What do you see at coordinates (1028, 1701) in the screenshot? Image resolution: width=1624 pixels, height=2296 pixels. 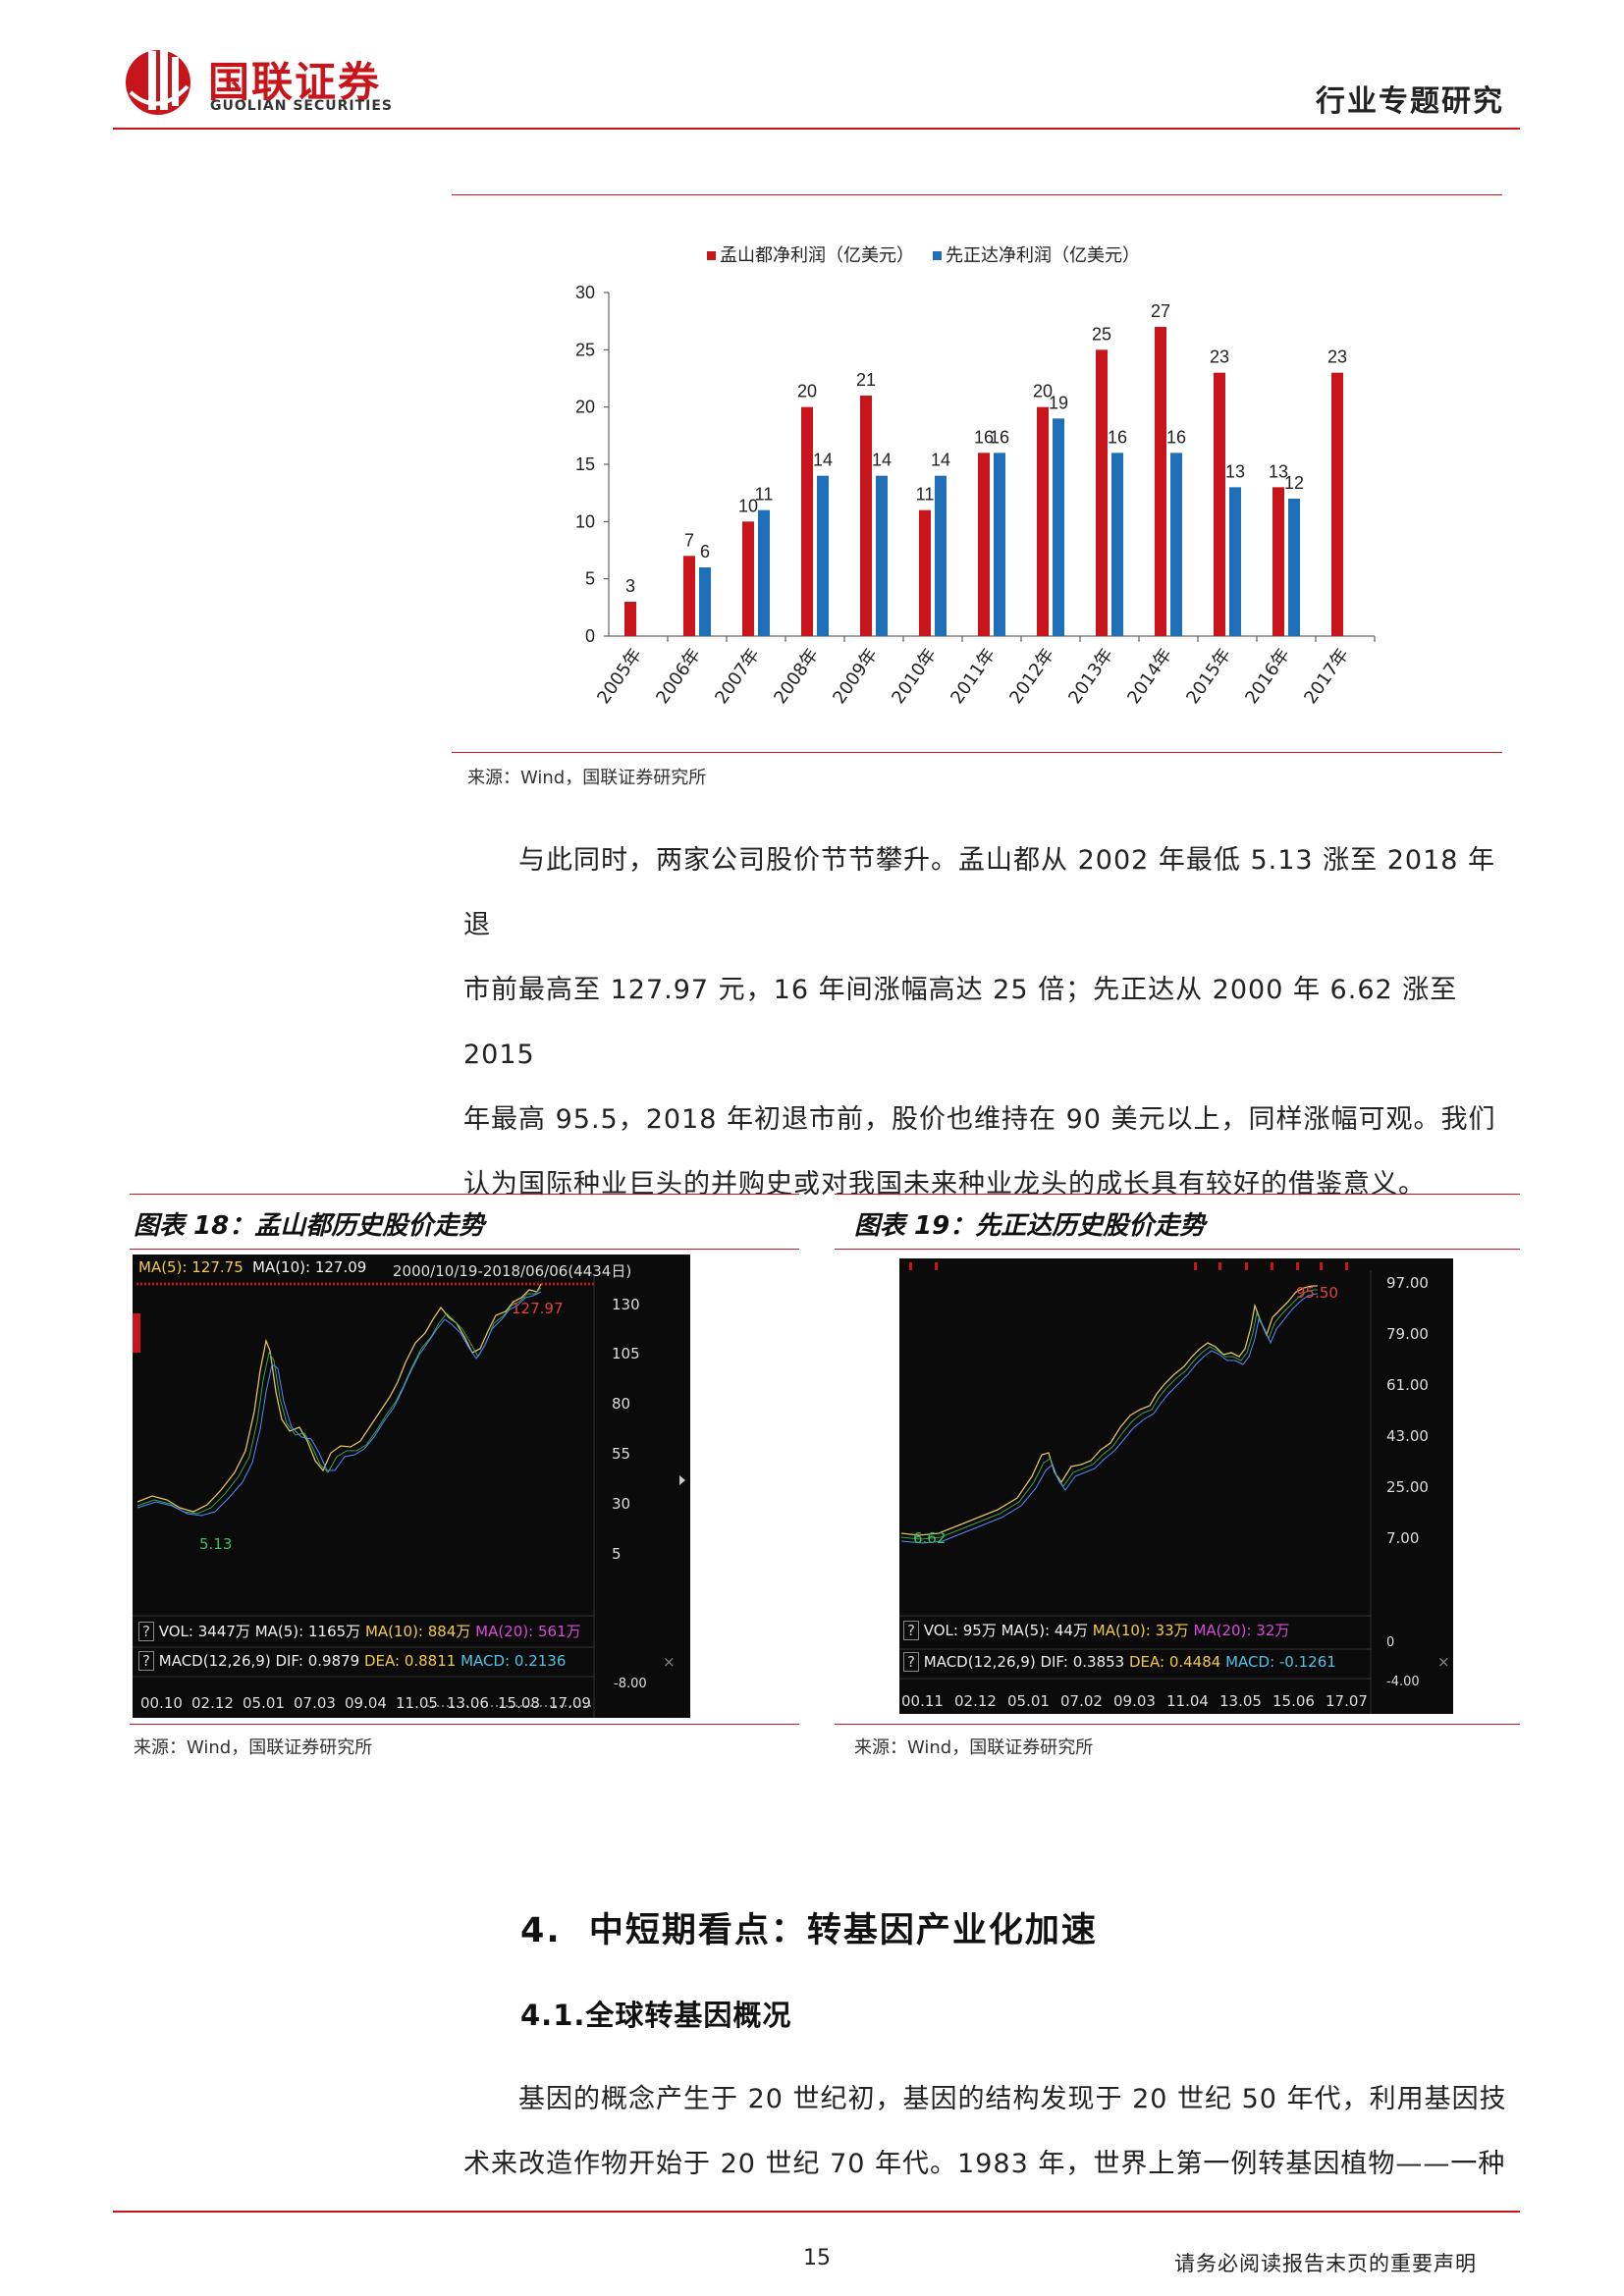 I see `fig19-xtick: 05.01` at bounding box center [1028, 1701].